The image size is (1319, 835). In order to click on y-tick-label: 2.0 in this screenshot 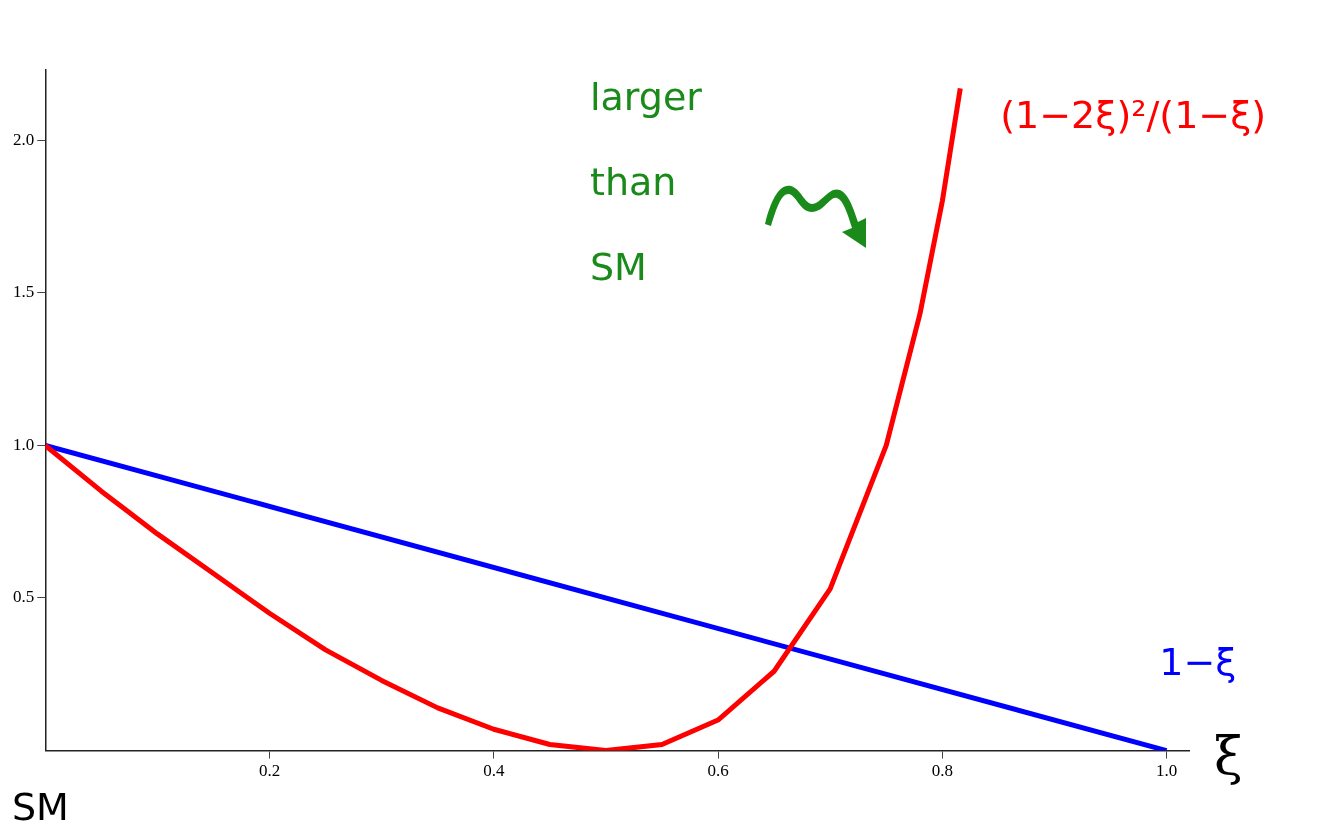, I will do `click(24, 139)`.